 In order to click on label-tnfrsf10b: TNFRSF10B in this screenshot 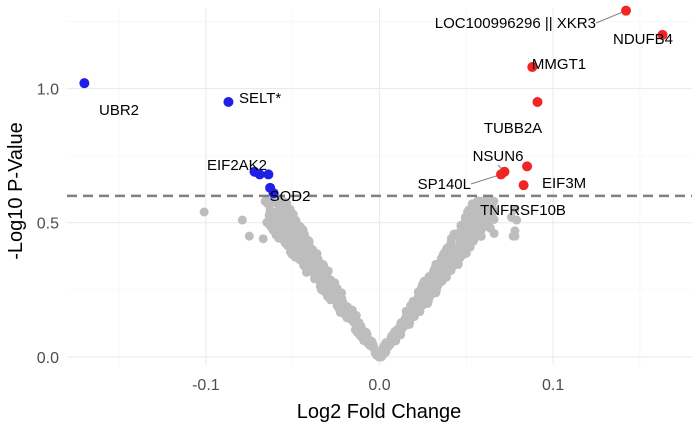, I will do `click(523, 210)`.